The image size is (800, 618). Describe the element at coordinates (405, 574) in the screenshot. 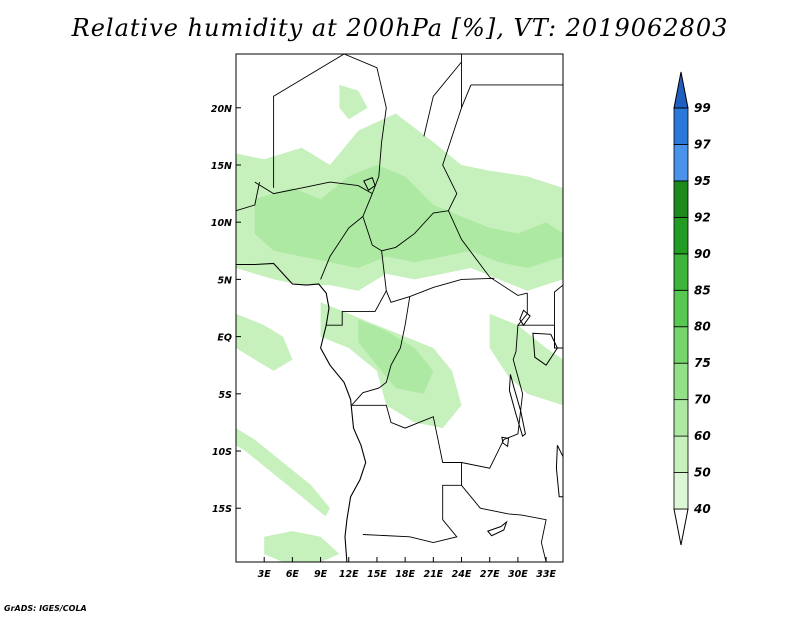

I see `x-tick-label: 18E` at that location.